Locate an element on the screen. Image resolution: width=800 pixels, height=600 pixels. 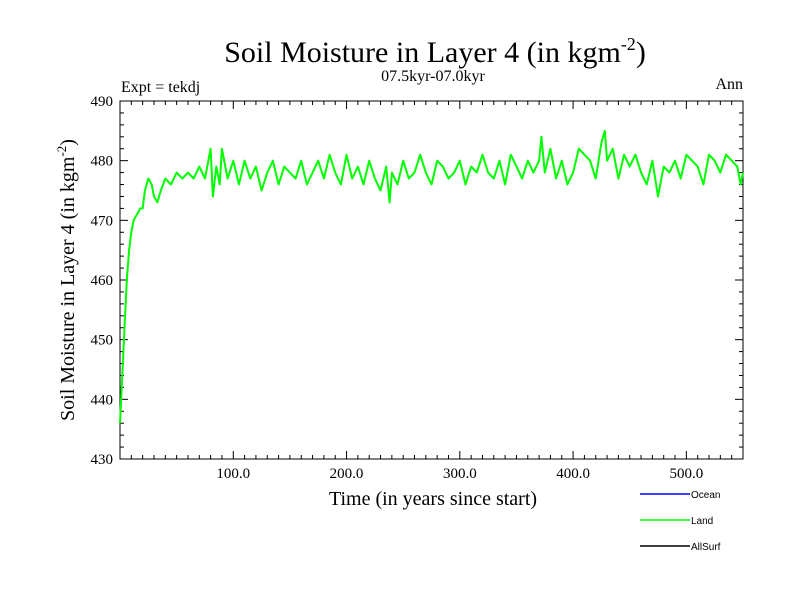
season-label: Ann is located at coordinates (729, 84).